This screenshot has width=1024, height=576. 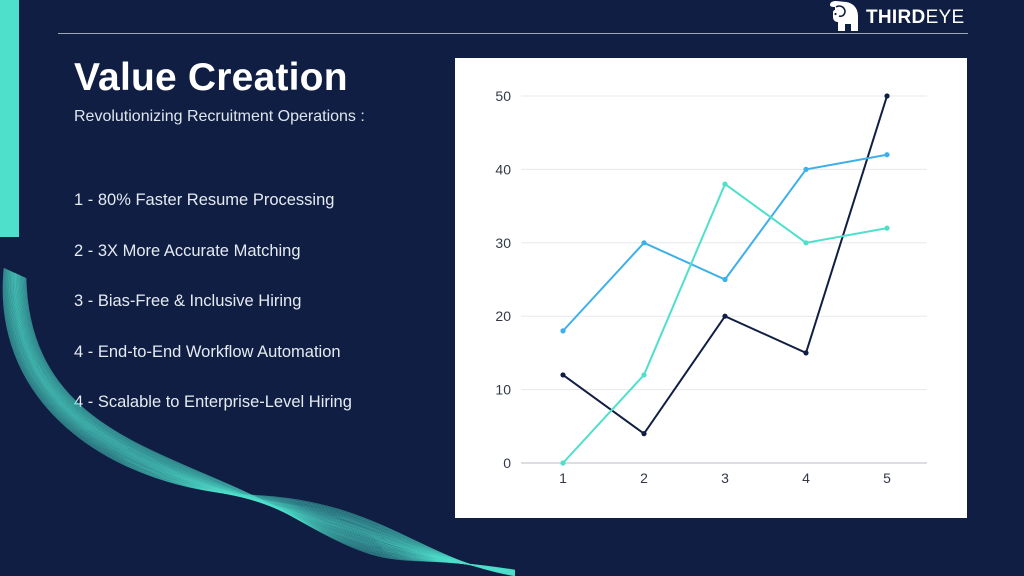 What do you see at coordinates (563, 478) in the screenshot?
I see `x-tick-label: 1` at bounding box center [563, 478].